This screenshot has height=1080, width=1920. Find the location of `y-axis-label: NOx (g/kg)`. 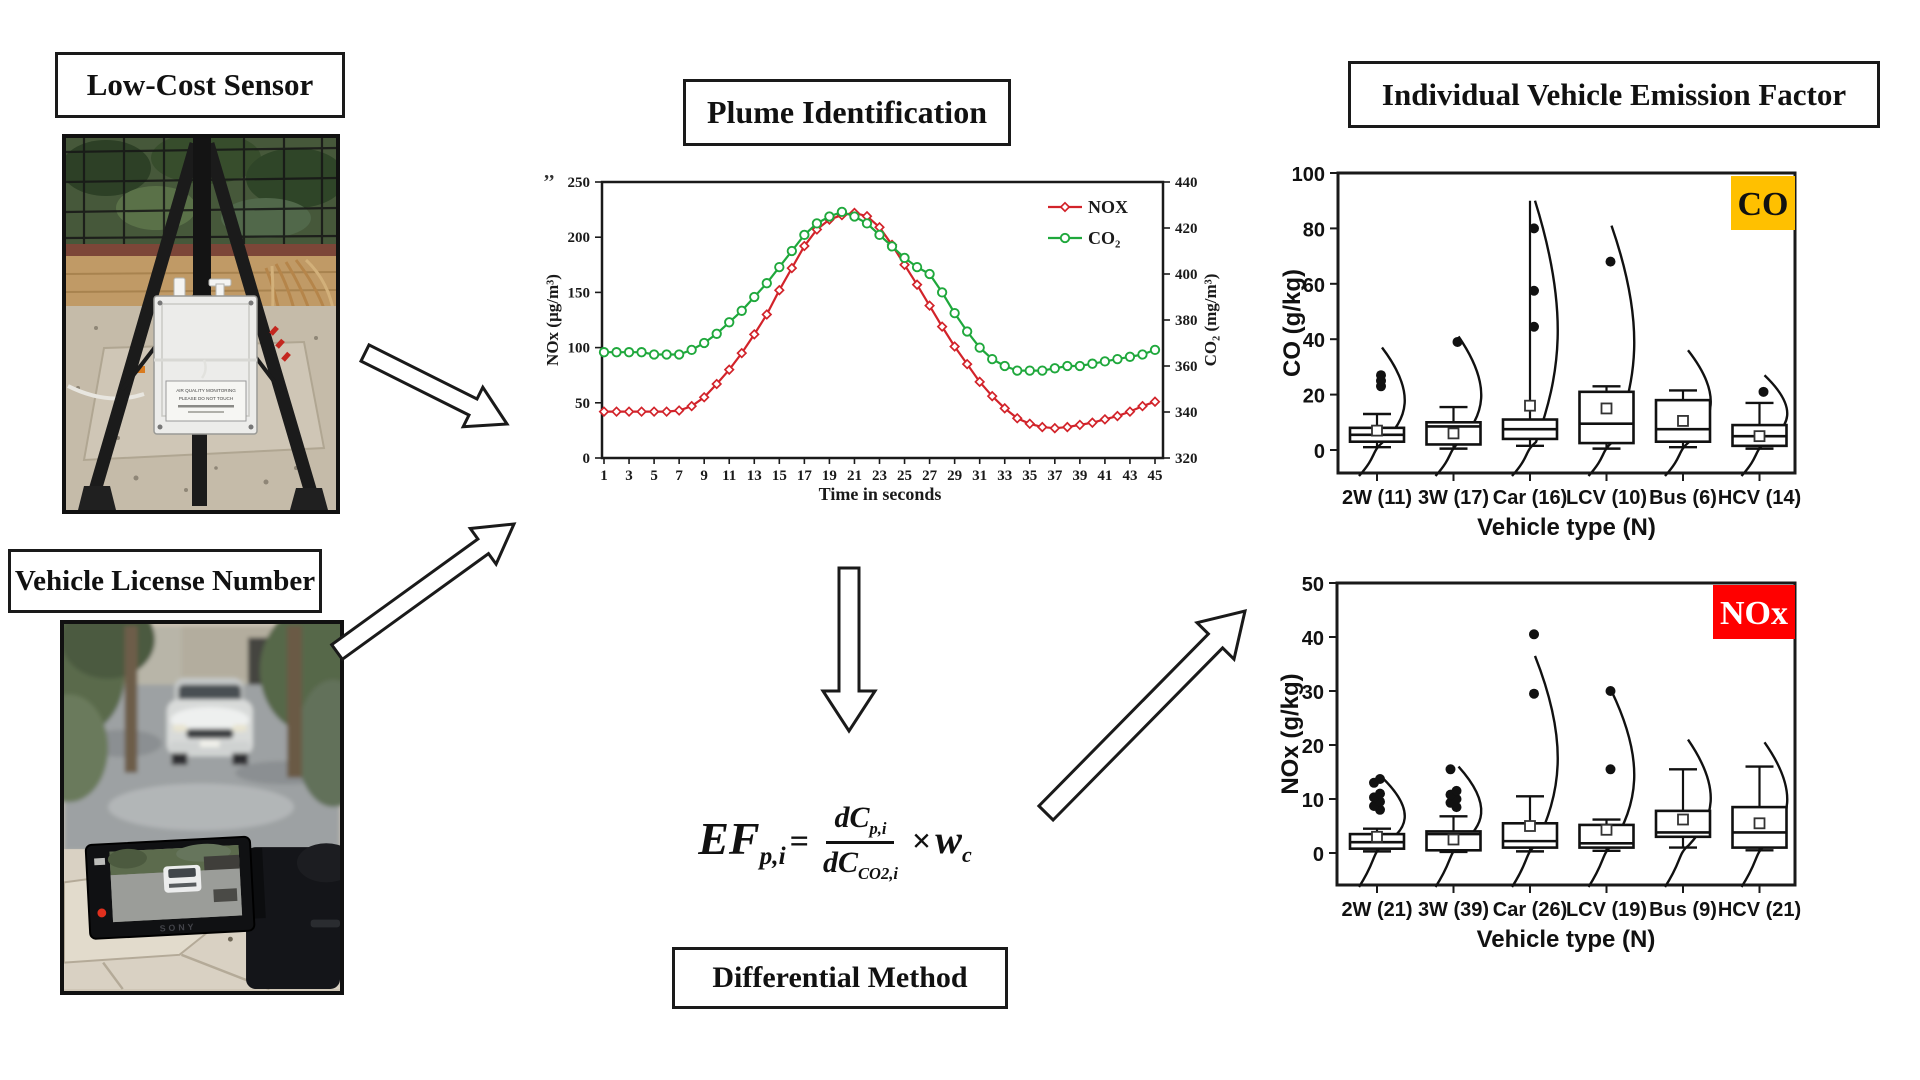

y-axis-label: NOx (g/kg) is located at coordinates (1290, 733).